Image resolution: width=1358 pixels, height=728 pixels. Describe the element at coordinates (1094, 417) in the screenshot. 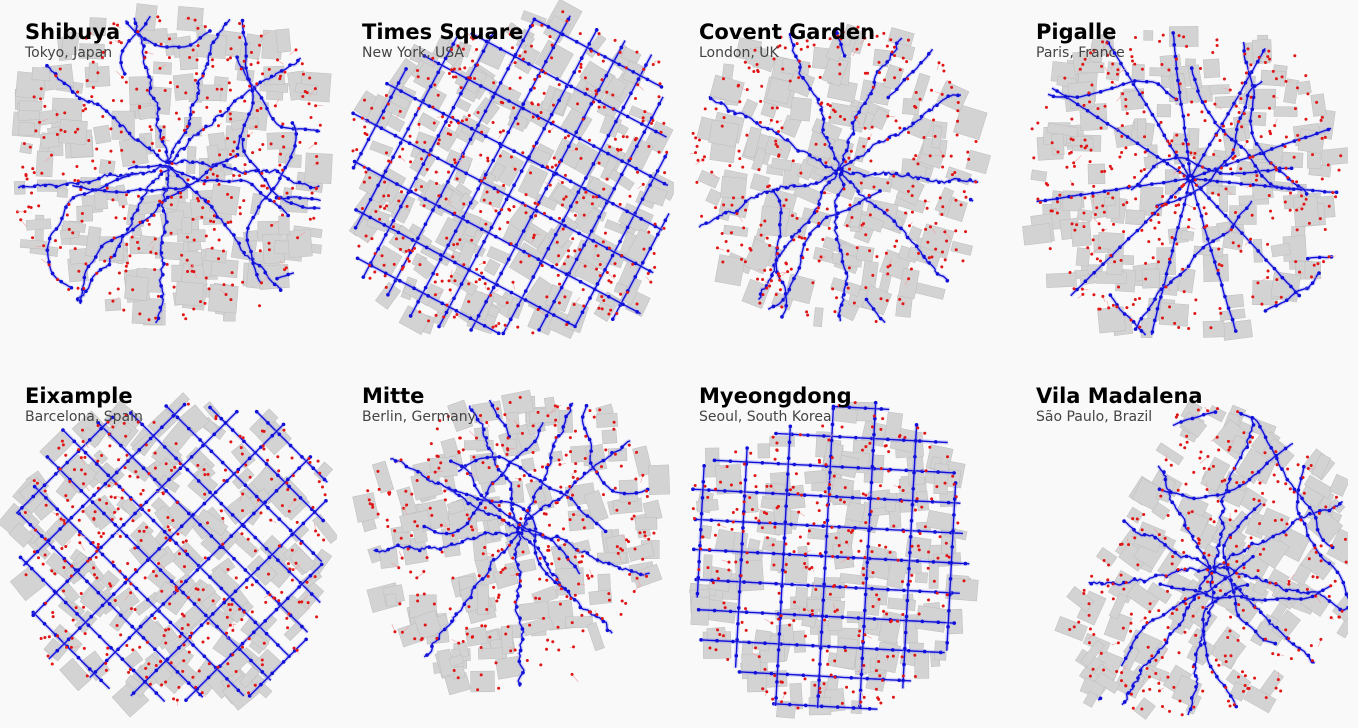

I see `country-name: São Paulo, Brazil` at that location.